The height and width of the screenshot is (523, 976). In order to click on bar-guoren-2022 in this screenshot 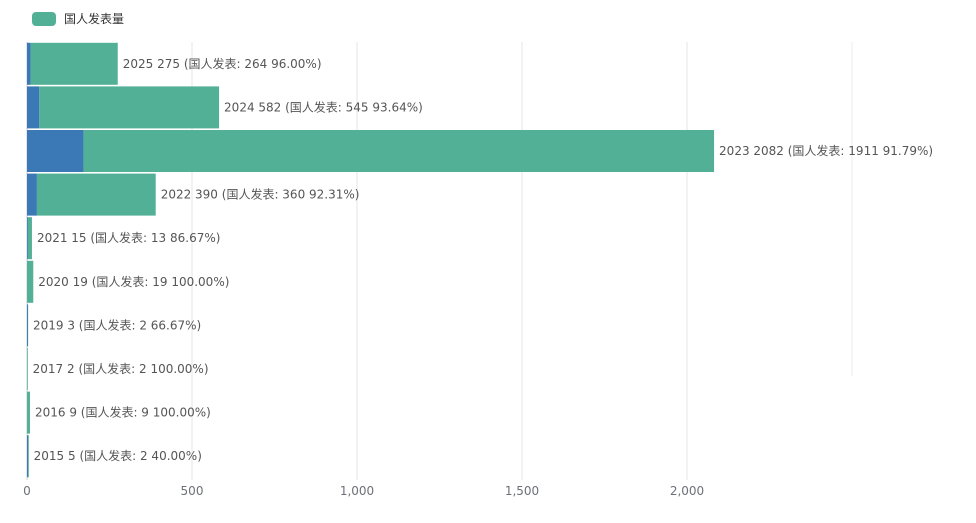, I will do `click(96, 194)`.